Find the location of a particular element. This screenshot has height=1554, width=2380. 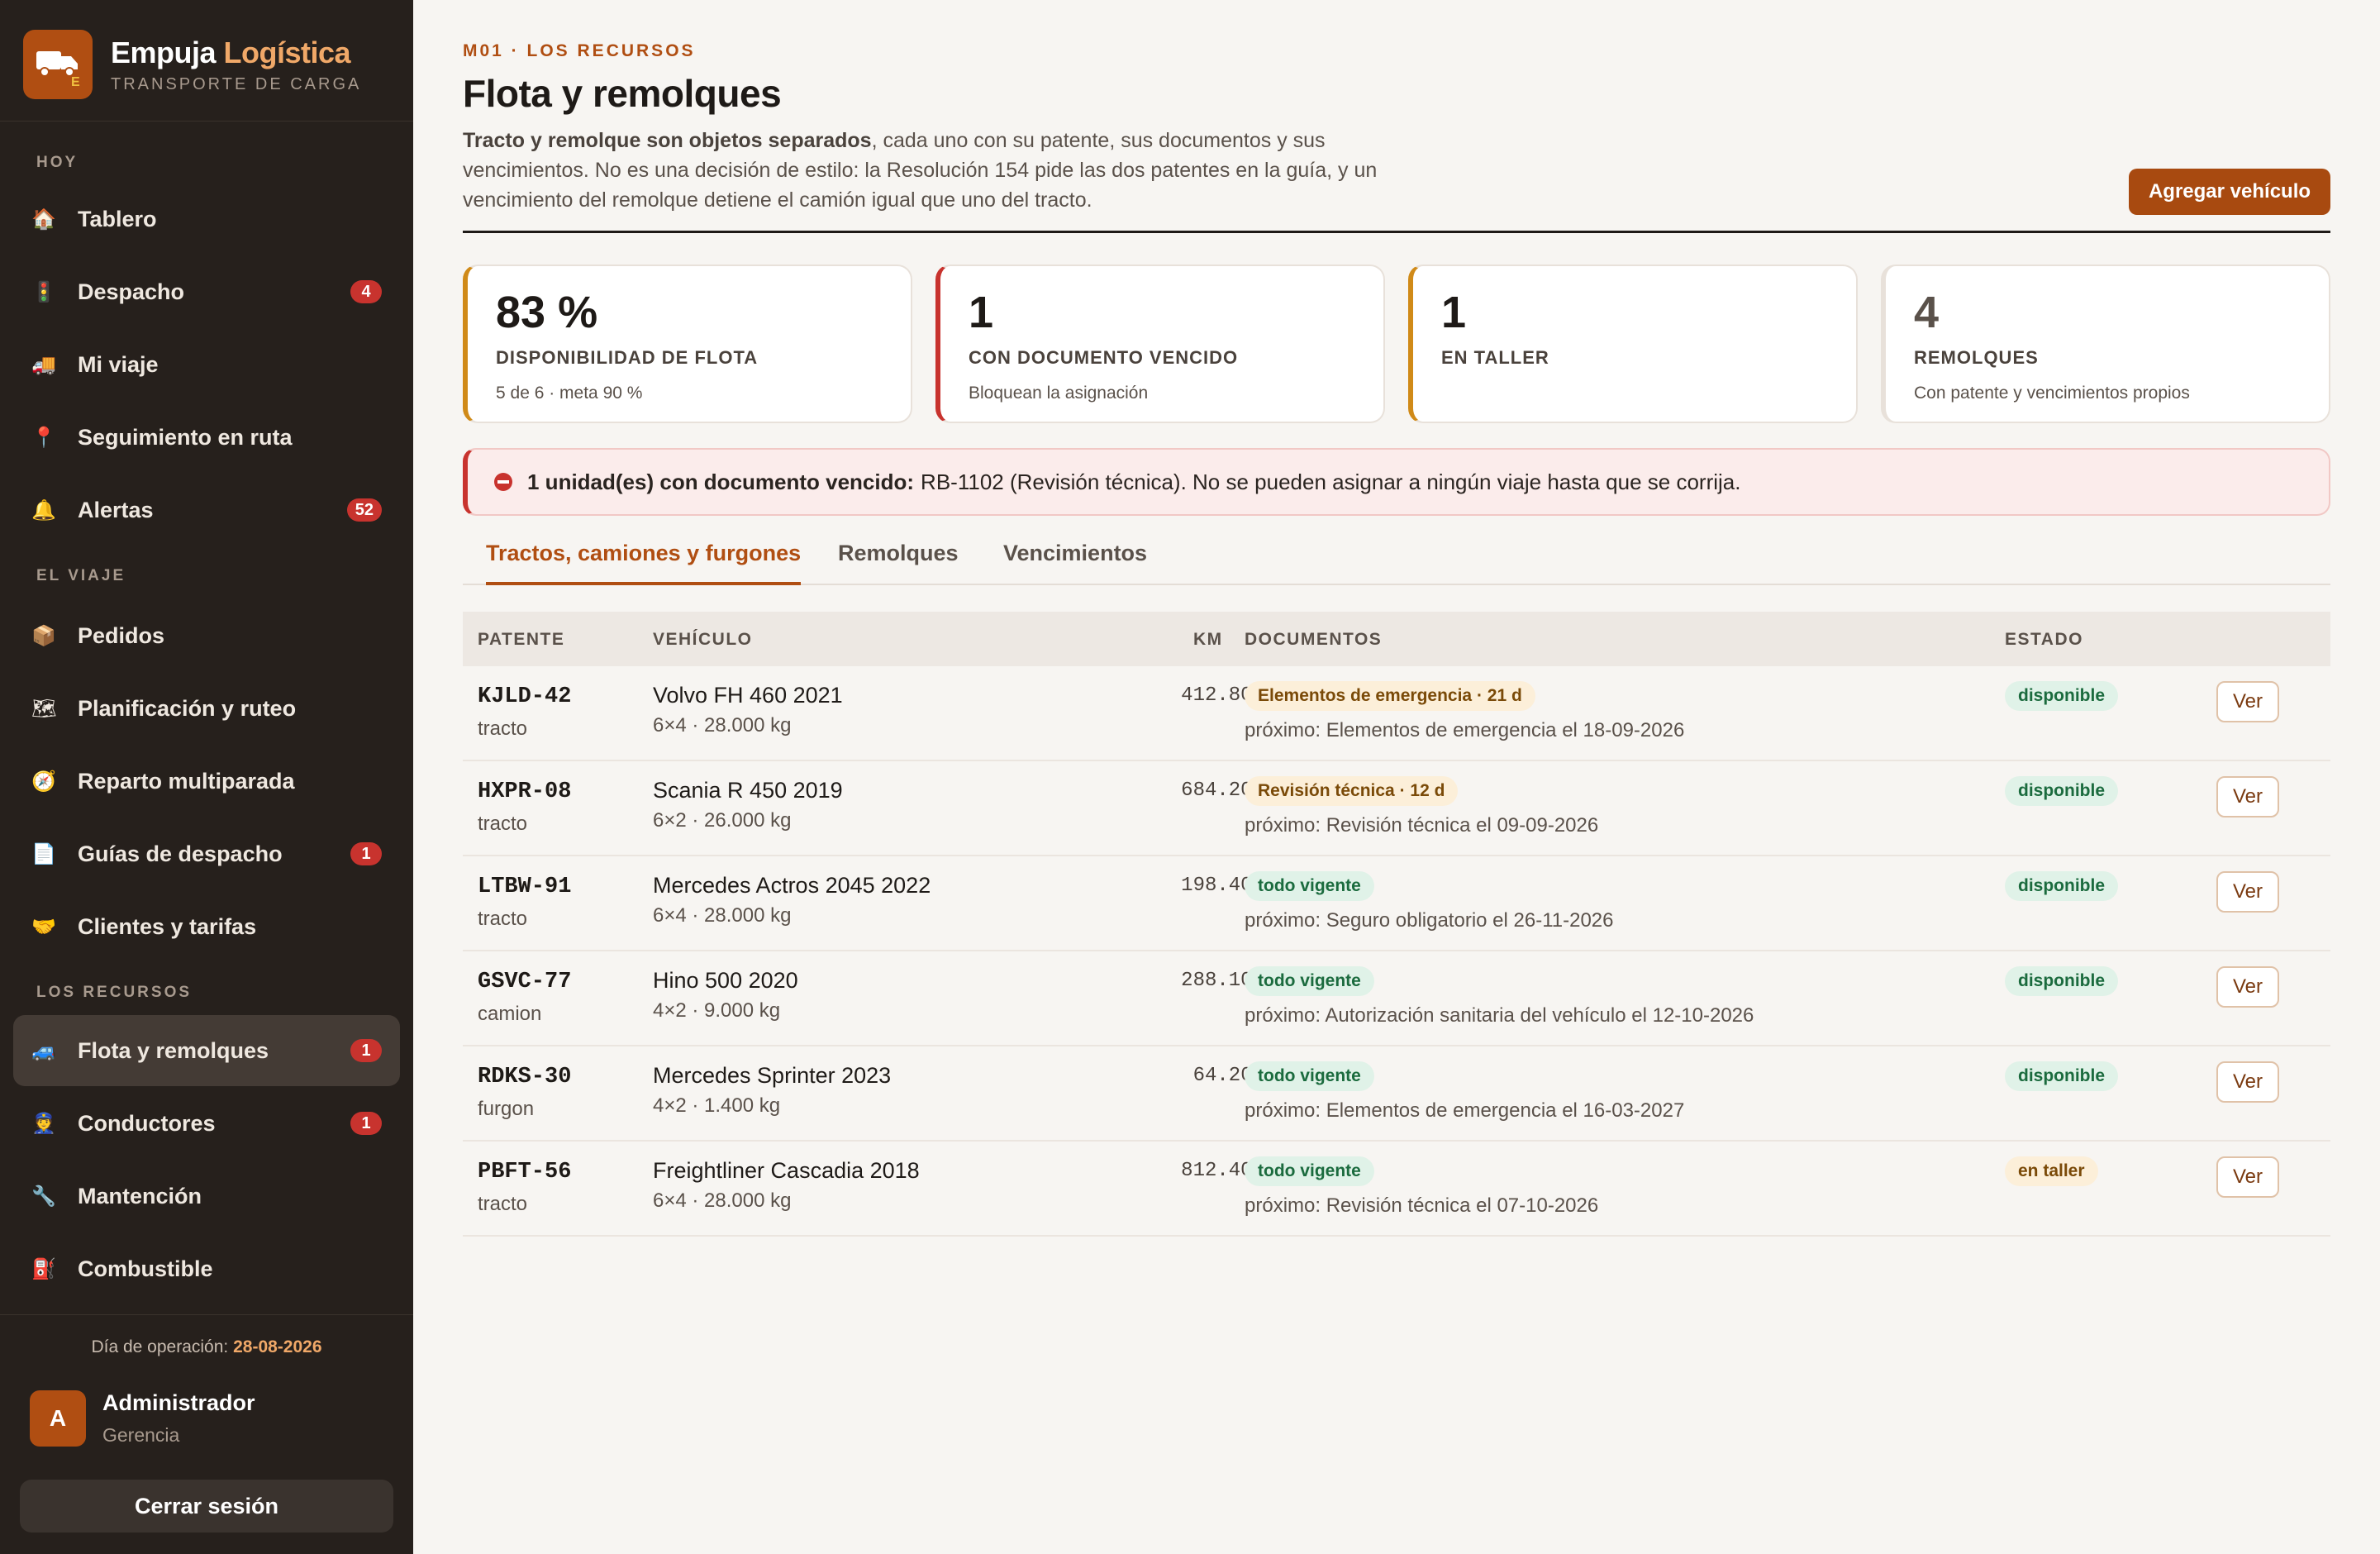

sidebar-item-seguimiento: 📍 Seguimiento en ruta is located at coordinates (206, 437).